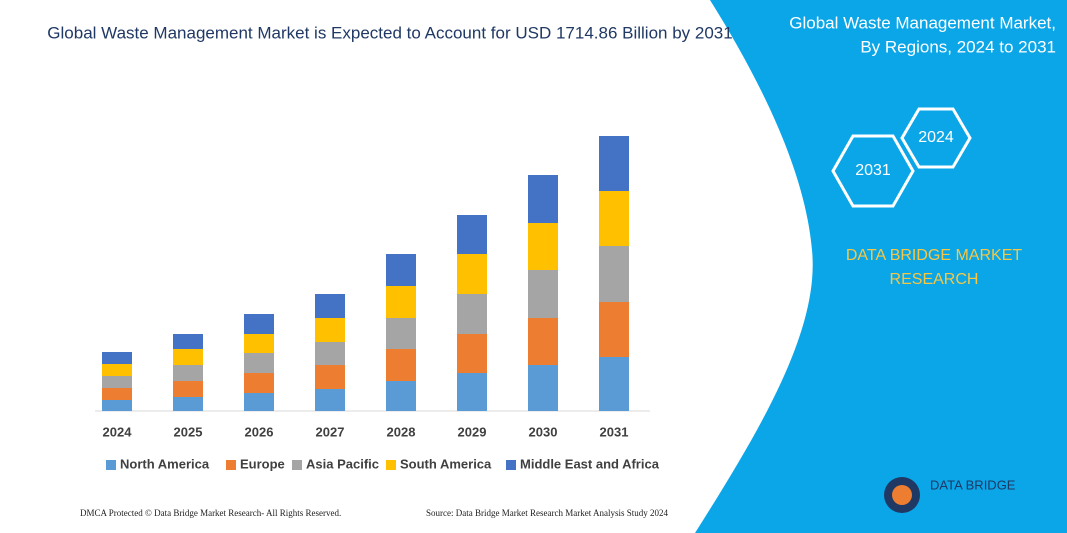 The width and height of the screenshot is (1067, 533). I want to click on brand-text: RESEARCH, so click(934, 279).